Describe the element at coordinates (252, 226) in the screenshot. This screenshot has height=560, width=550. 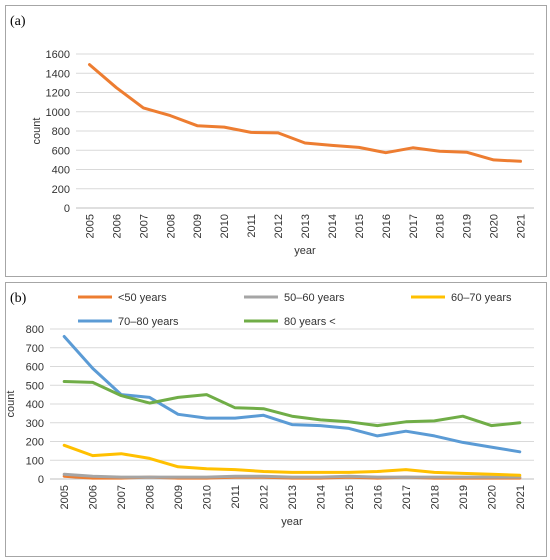
I see `chart-a-x-tick-label: 2011` at that location.